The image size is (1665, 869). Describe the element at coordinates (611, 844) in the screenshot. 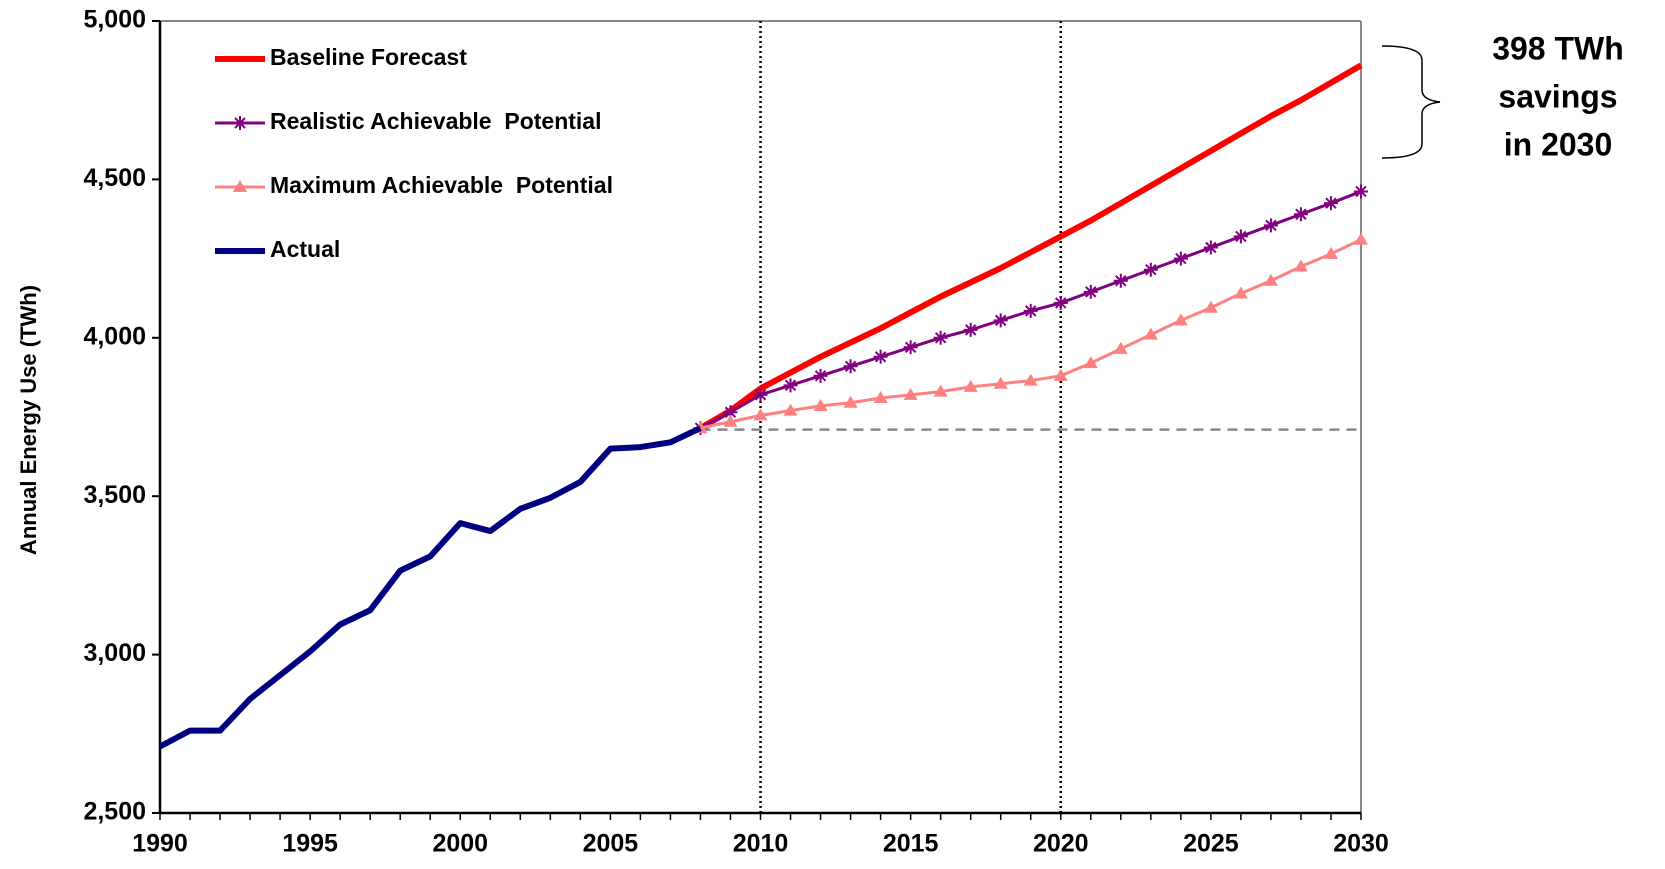

I see `x-tick-label: 2005` at that location.